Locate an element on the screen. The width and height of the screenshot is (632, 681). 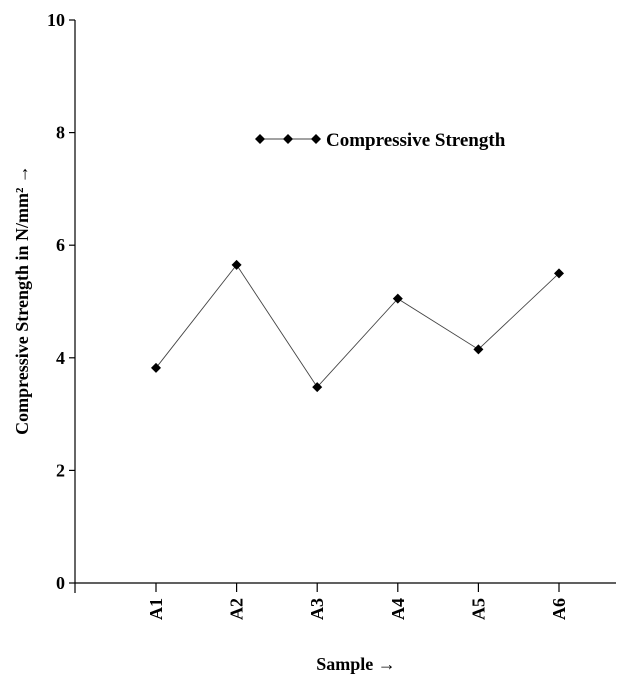
y-axis-label: Compressive Strength in N/mm² → is located at coordinates (22, 300).